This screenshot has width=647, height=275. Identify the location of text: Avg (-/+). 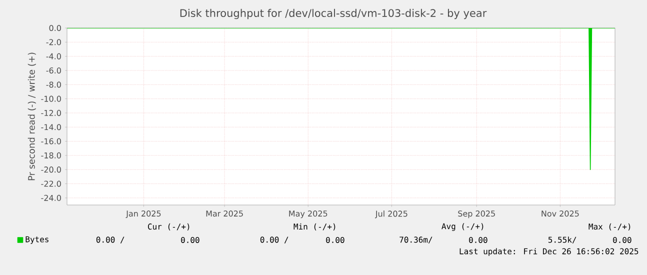
(463, 227).